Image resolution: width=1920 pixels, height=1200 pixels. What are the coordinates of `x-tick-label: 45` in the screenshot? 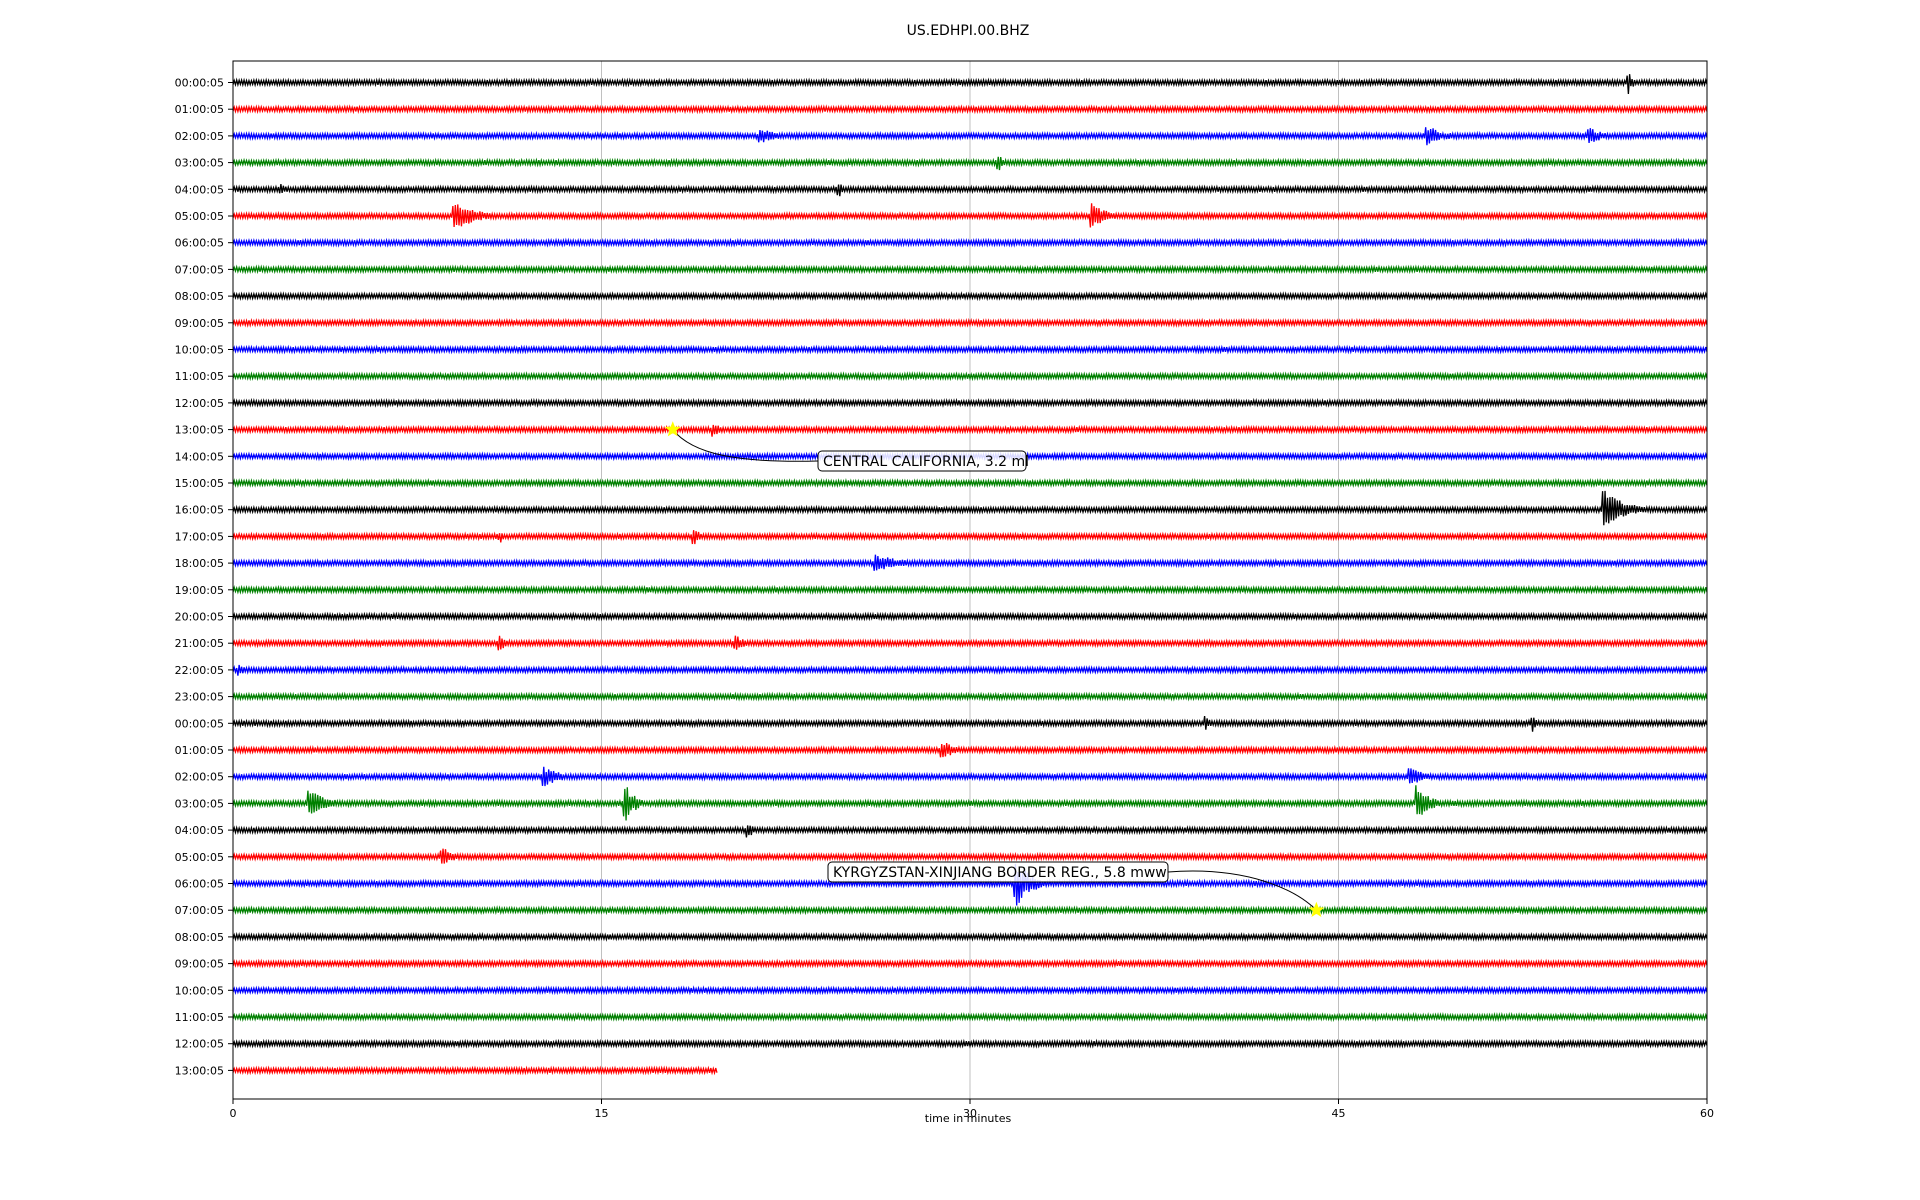 It's located at (1339, 1113).